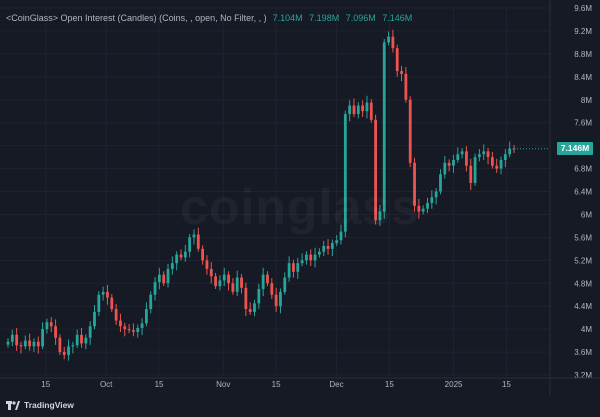  Describe the element at coordinates (583, 306) in the screenshot. I see `y-tick-label: 4.4M` at that location.